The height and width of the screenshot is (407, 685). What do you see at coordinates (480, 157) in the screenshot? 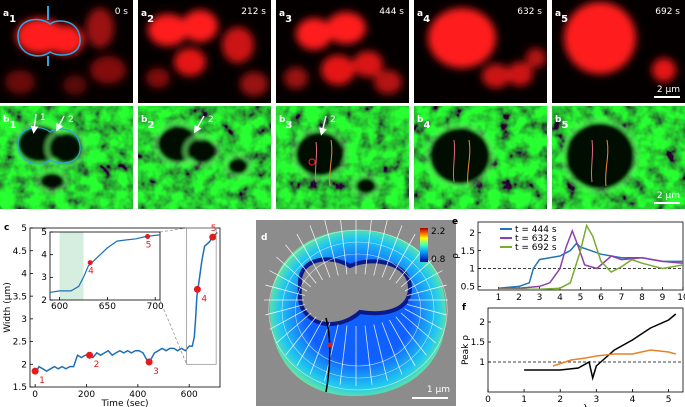
I see `image-clip: b4` at bounding box center [480, 157].